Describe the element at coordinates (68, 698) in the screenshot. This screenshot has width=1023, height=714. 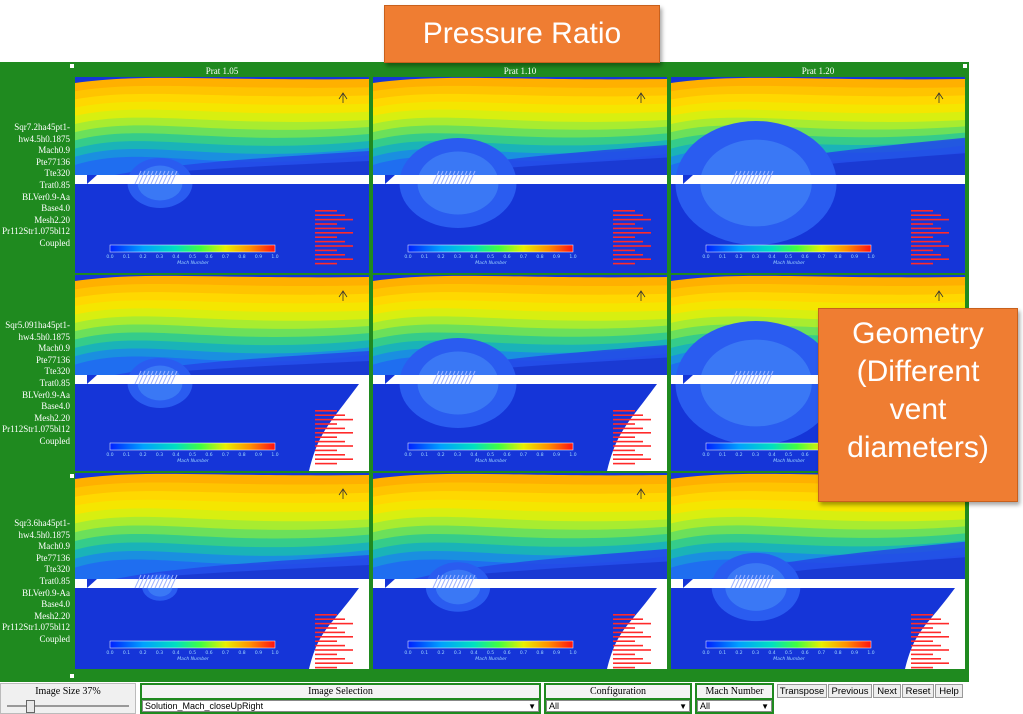
I see `image-size-control: Image Size 37%` at that location.